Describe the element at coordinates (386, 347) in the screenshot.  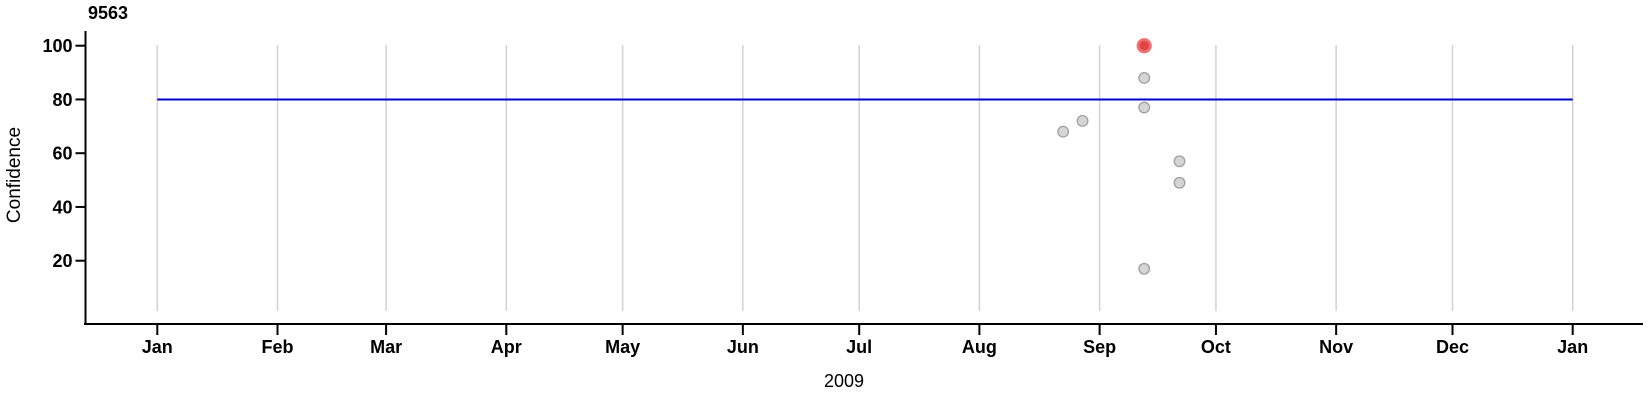
I see `x-tick-label: Mar` at that location.